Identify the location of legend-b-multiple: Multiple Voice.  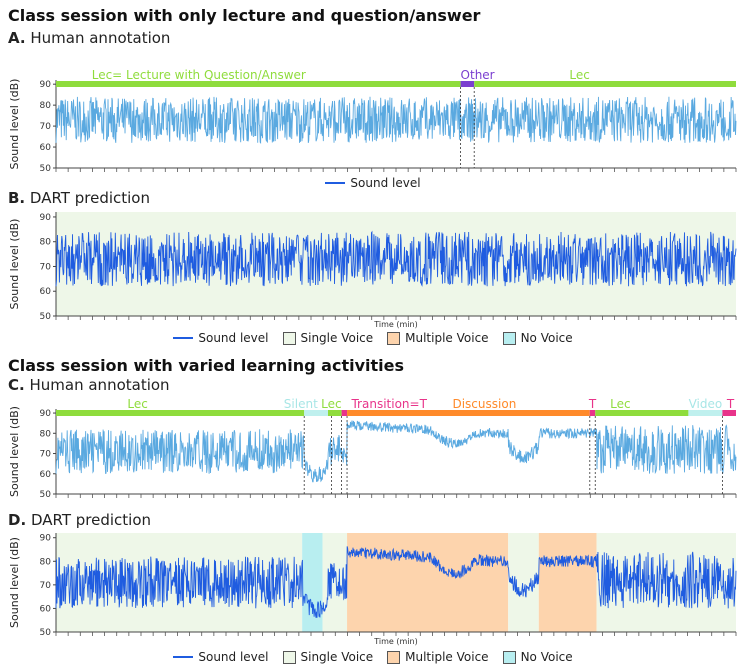
(438, 338).